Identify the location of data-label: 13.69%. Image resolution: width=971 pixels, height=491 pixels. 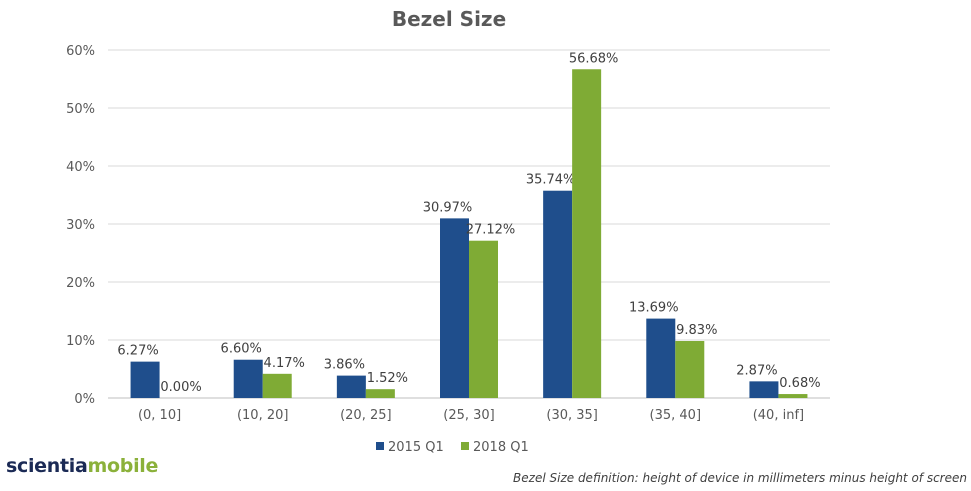
(654, 308).